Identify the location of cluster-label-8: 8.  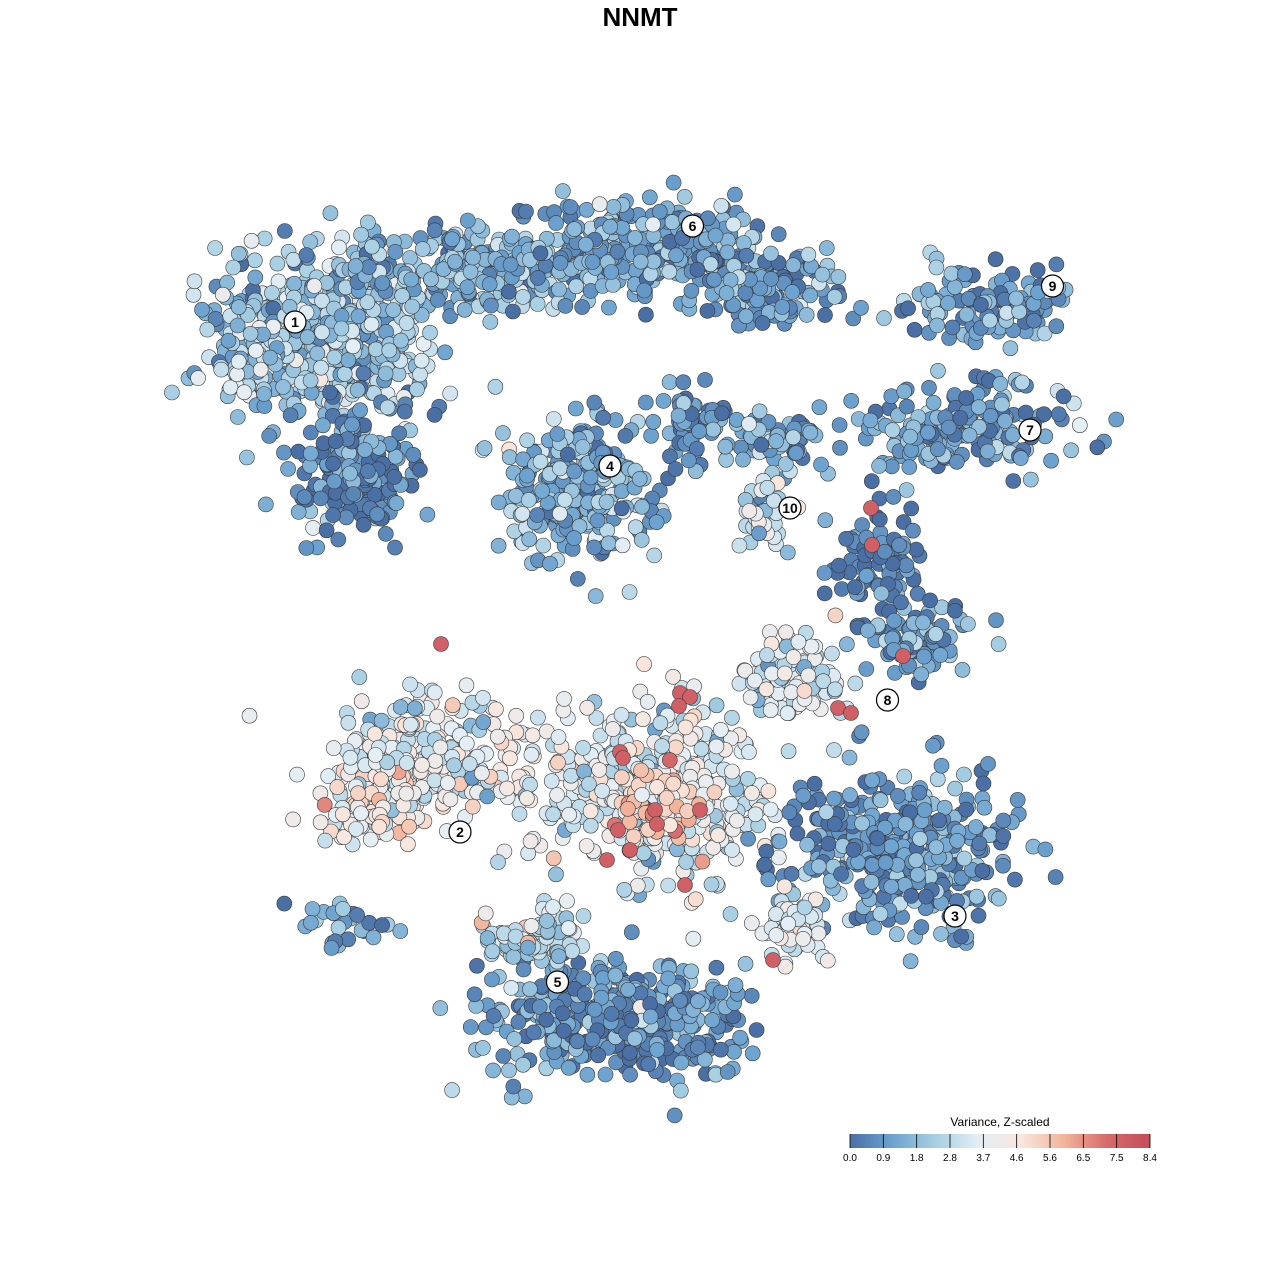
(887, 700).